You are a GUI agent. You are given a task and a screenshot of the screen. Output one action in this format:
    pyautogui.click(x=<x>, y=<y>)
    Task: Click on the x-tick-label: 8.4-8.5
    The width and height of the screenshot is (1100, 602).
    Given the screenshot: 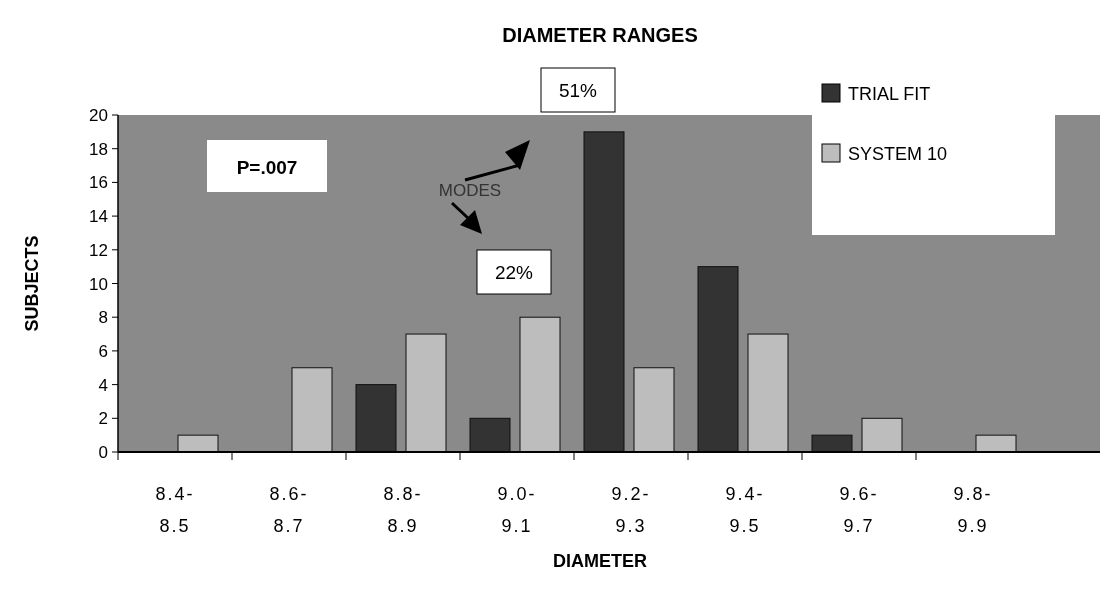 What is the action you would take?
    pyautogui.click(x=175, y=510)
    